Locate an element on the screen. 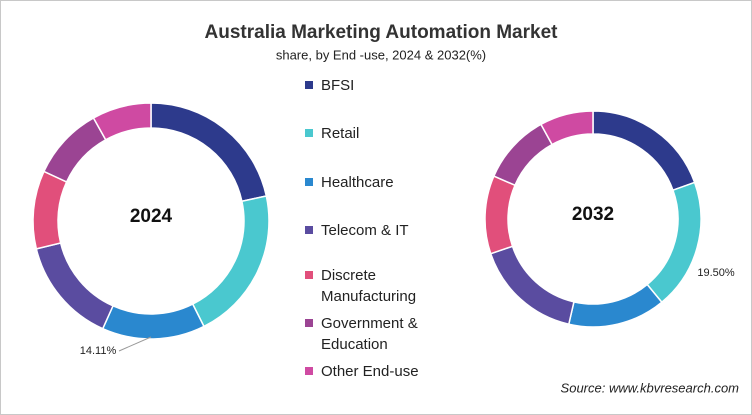 This screenshot has width=752, height=415. legend-item: Healthcare is located at coordinates (369, 182).